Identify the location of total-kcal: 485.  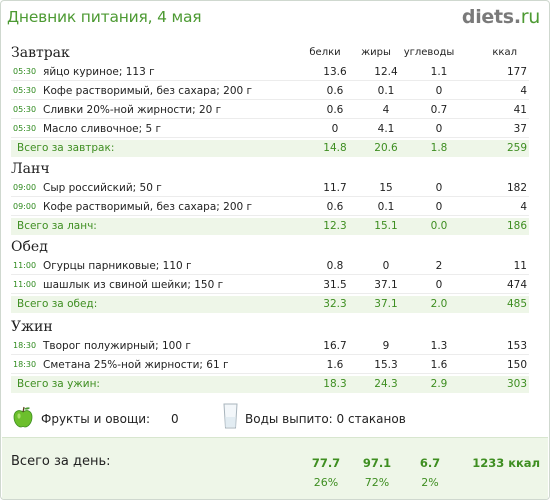
(516, 304).